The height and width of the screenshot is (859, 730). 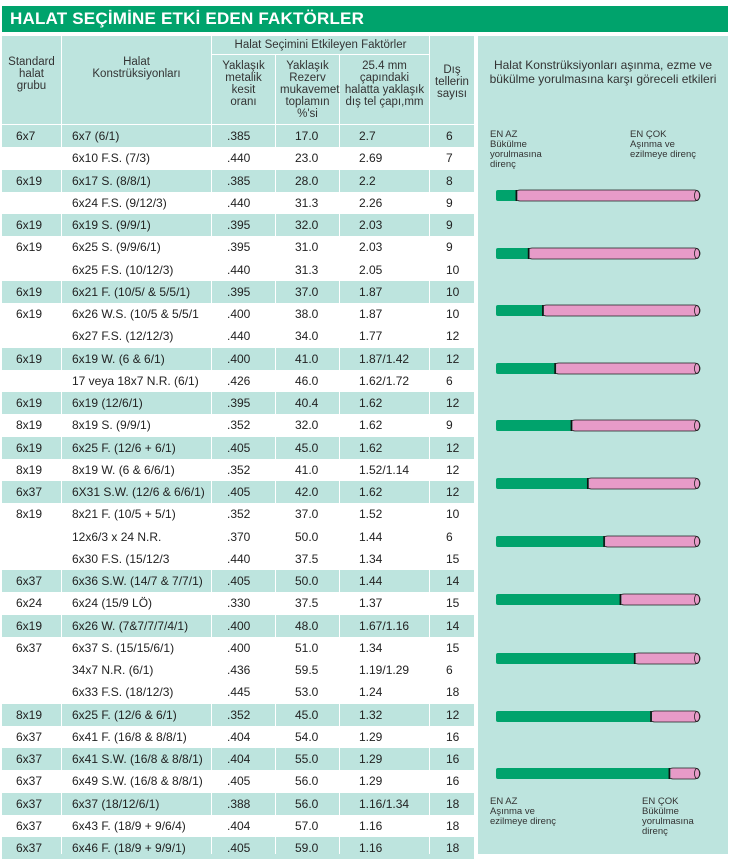 I want to click on cell-construction: 6x36 S.W. (14/7 & 7/7/1), so click(x=137, y=581).